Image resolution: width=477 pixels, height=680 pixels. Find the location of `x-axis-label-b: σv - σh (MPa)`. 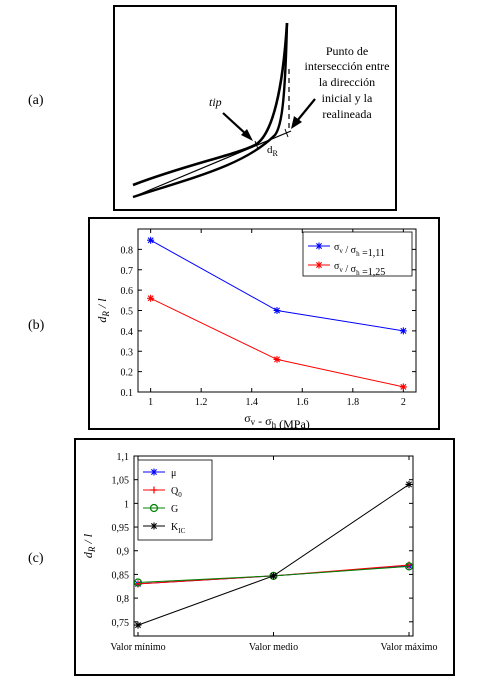

x-axis-label-b: σv - σh (MPa) is located at coordinates (277, 419).